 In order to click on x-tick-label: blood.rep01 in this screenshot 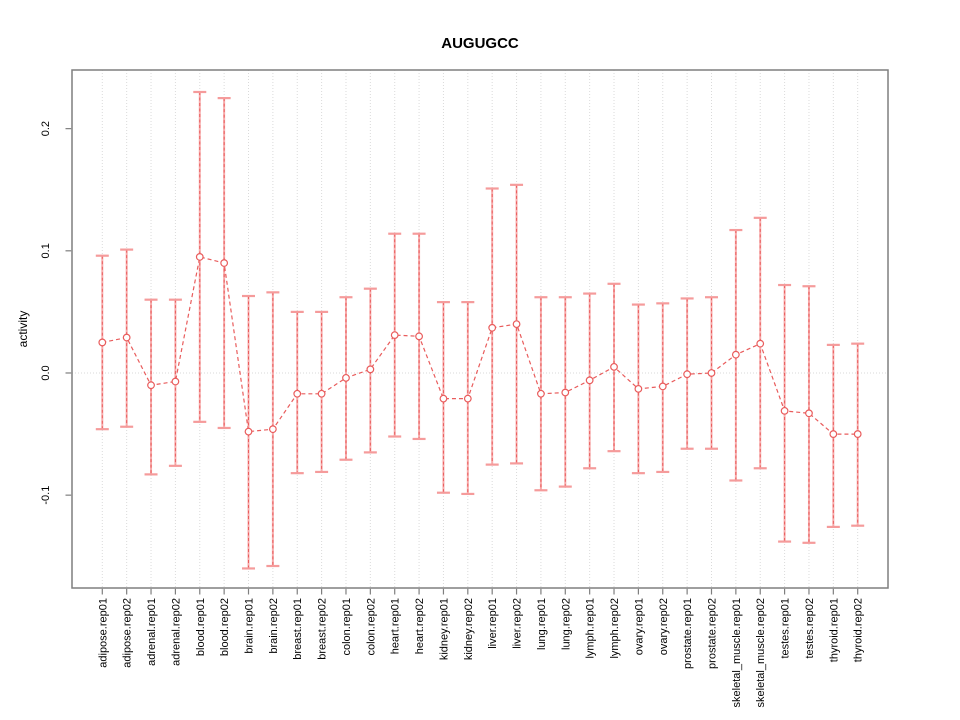, I will do `click(201, 627)`.